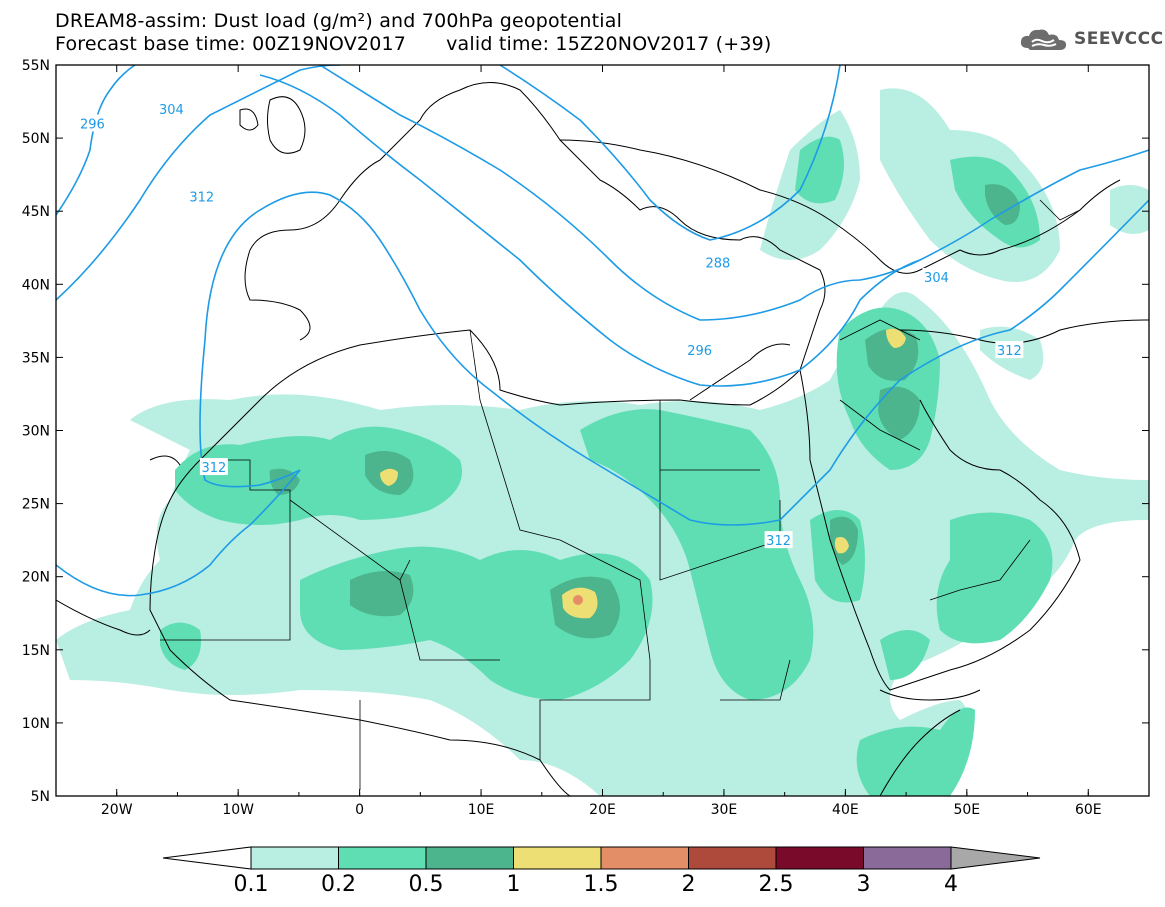 This screenshot has width=1165, height=907. What do you see at coordinates (966, 810) in the screenshot?
I see `lon-tick-label: 50E` at bounding box center [966, 810].